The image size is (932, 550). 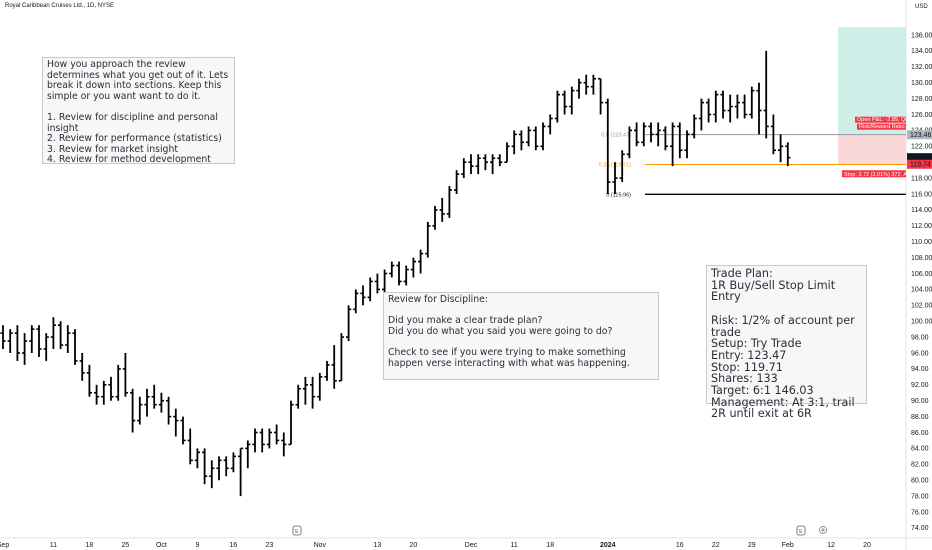 I want to click on price-tick-label: 126.00, so click(x=921, y=115).